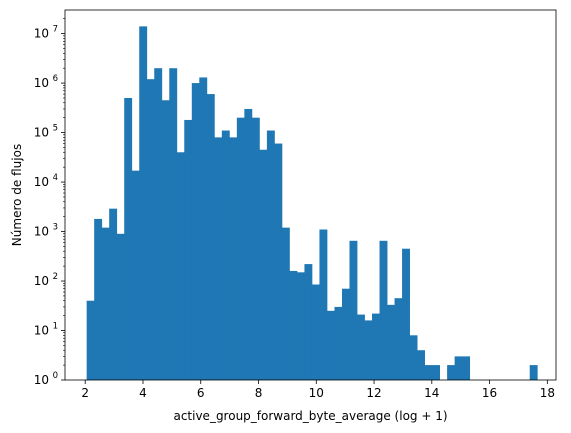 Image resolution: width=571 pixels, height=433 pixels. I want to click on y-tick-exponent: 5, so click(55, 129).